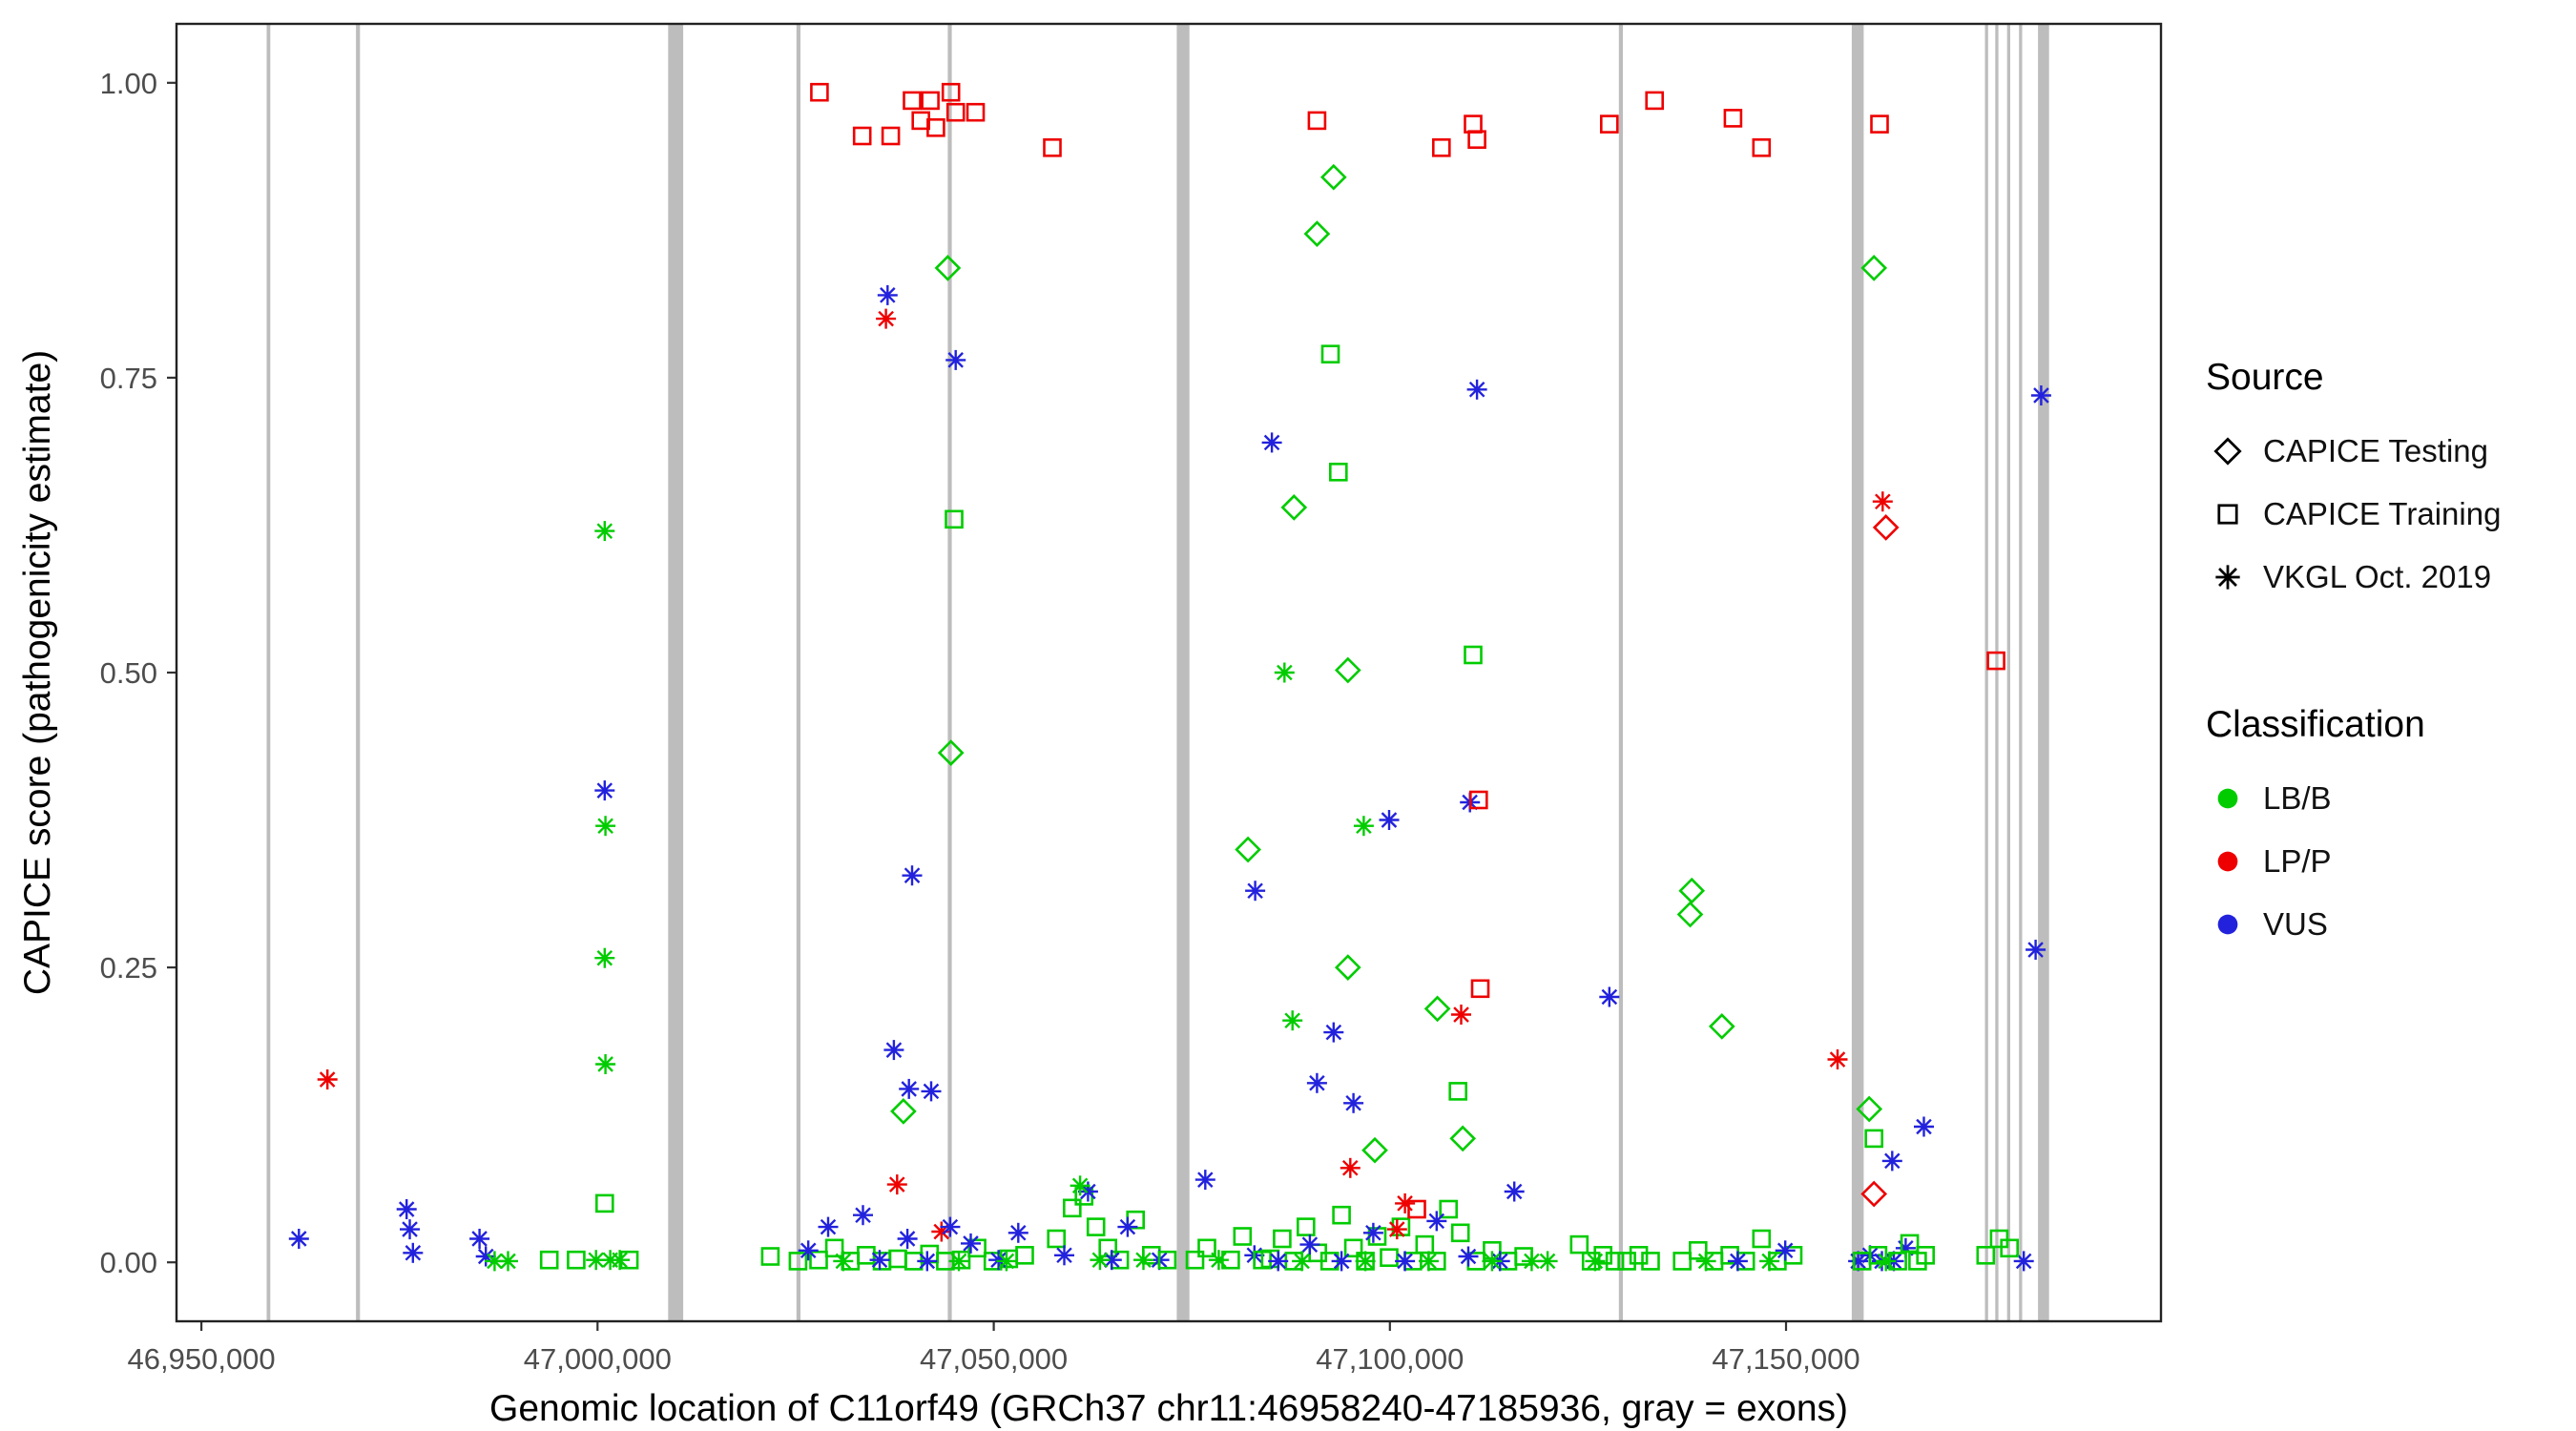 This screenshot has height=1431, width=2576. I want to click on legend-source: Source CAPICE Testing CAPICE Training, so click(2387, 483).